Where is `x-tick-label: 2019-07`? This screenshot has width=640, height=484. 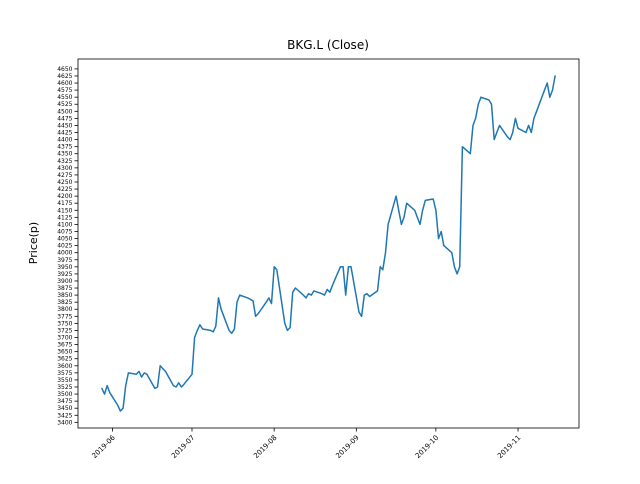 x-tick-label: 2019-07 is located at coordinates (183, 447).